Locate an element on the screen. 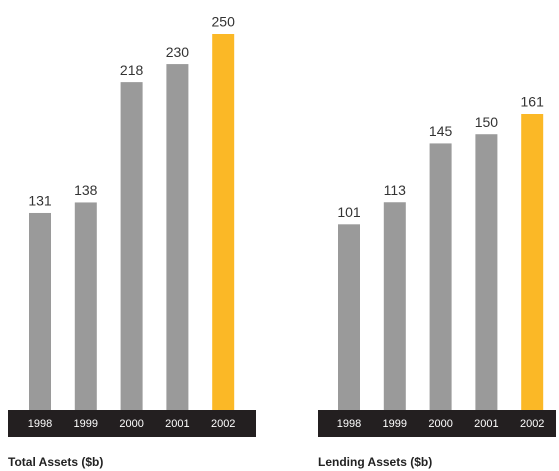 The width and height of the screenshot is (559, 471). value-label: 250 is located at coordinates (224, 22).